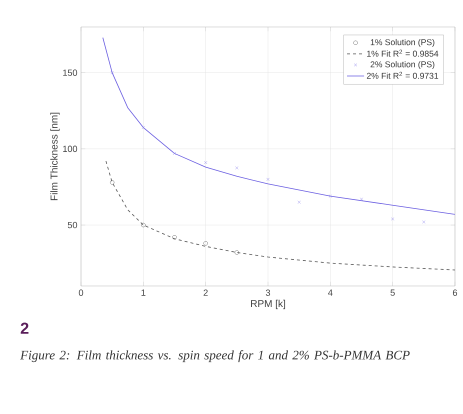 Image resolution: width=463 pixels, height=414 pixels. I want to click on legend-label: 1% Fit R$^{2}$ = 0.9854, so click(402, 53).